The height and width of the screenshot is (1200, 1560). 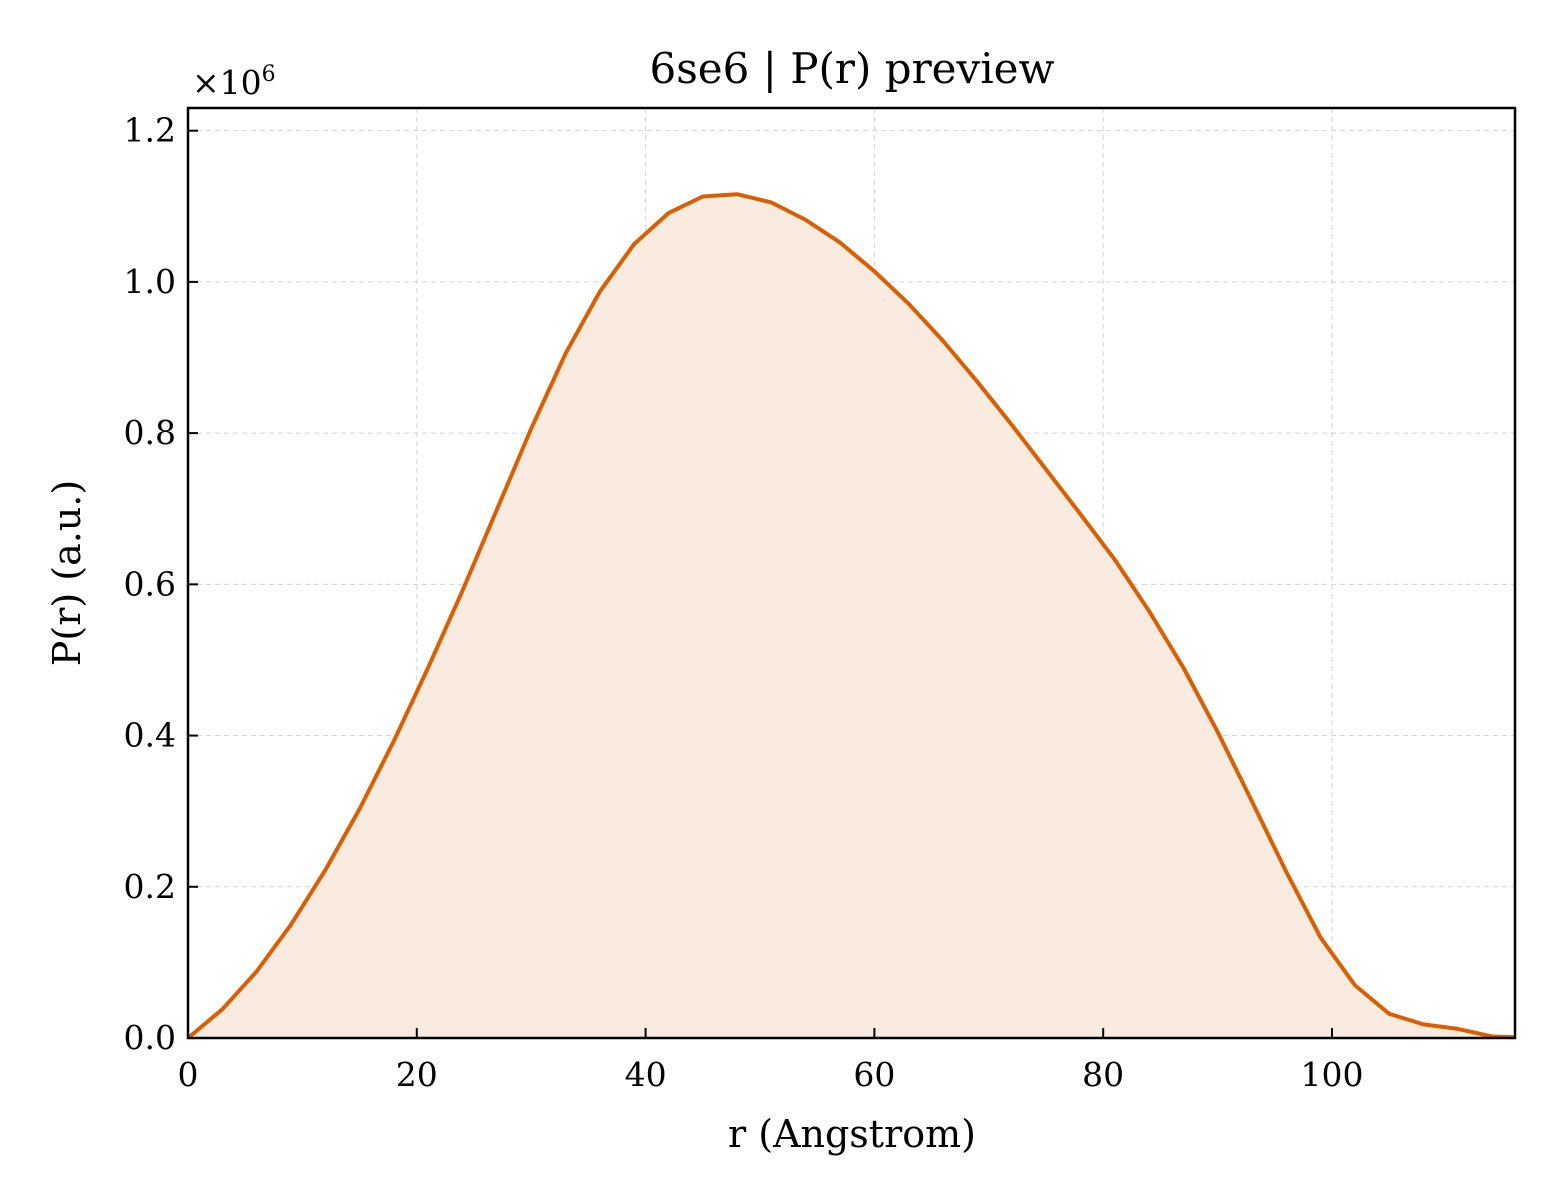 I want to click on y-multiplier: ×106, so click(x=234, y=82).